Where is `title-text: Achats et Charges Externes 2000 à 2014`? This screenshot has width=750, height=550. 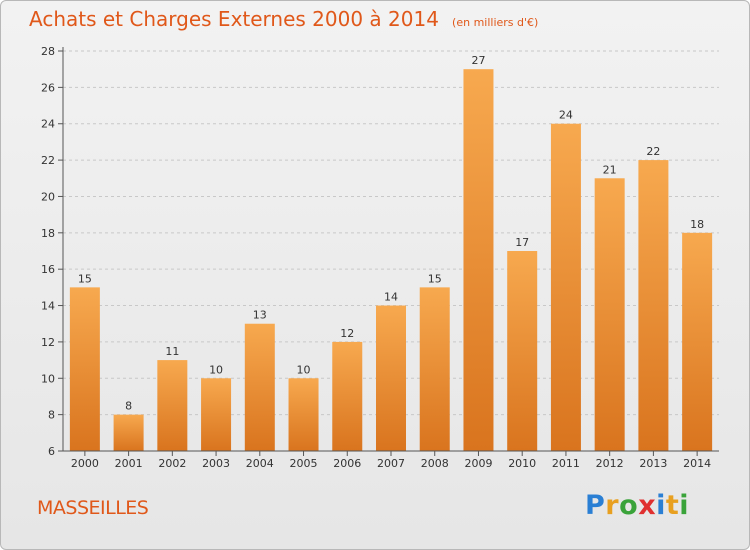
title-text: Achats et Charges Externes 2000 à 2014 is located at coordinates (234, 19).